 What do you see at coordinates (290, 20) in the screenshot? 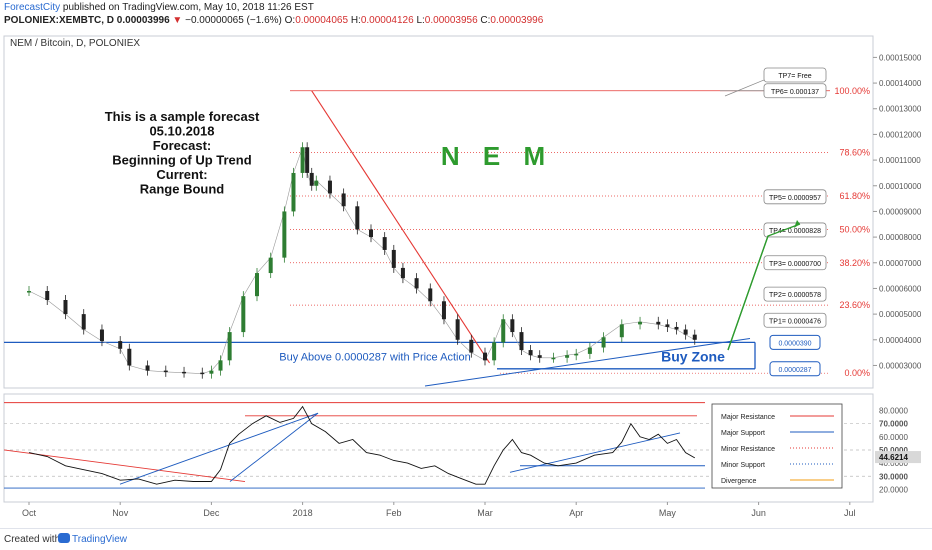
I see `ohlc-open-key: O:` at bounding box center [290, 20].